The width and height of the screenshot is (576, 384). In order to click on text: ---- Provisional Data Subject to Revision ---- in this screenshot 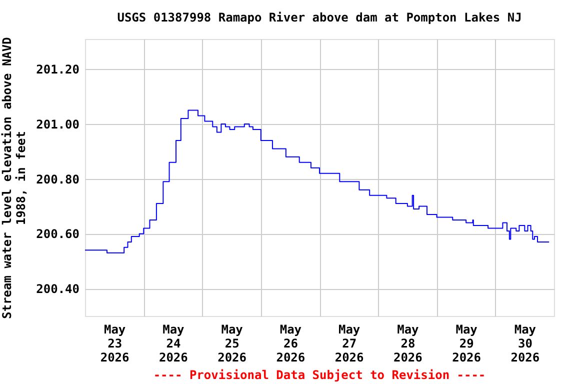, I will do `click(319, 375)`.